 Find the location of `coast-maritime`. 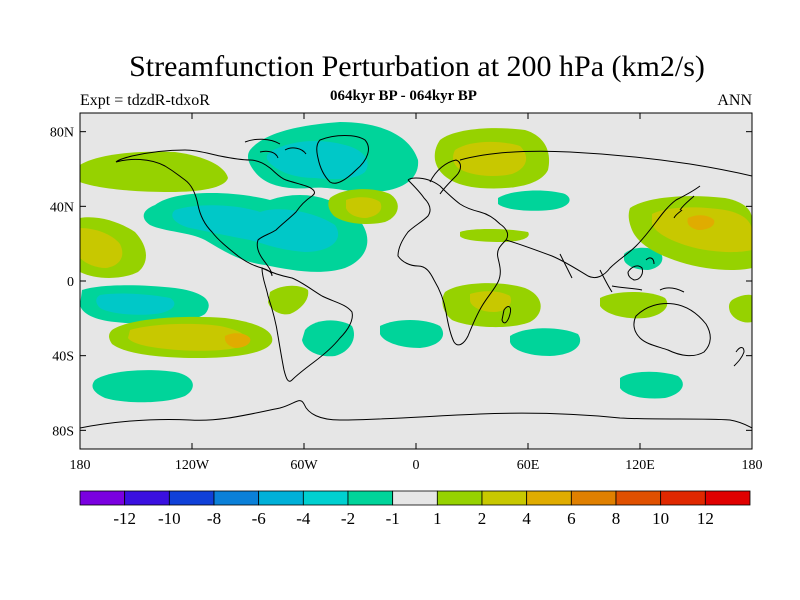

coast-maritime is located at coordinates (648, 275).